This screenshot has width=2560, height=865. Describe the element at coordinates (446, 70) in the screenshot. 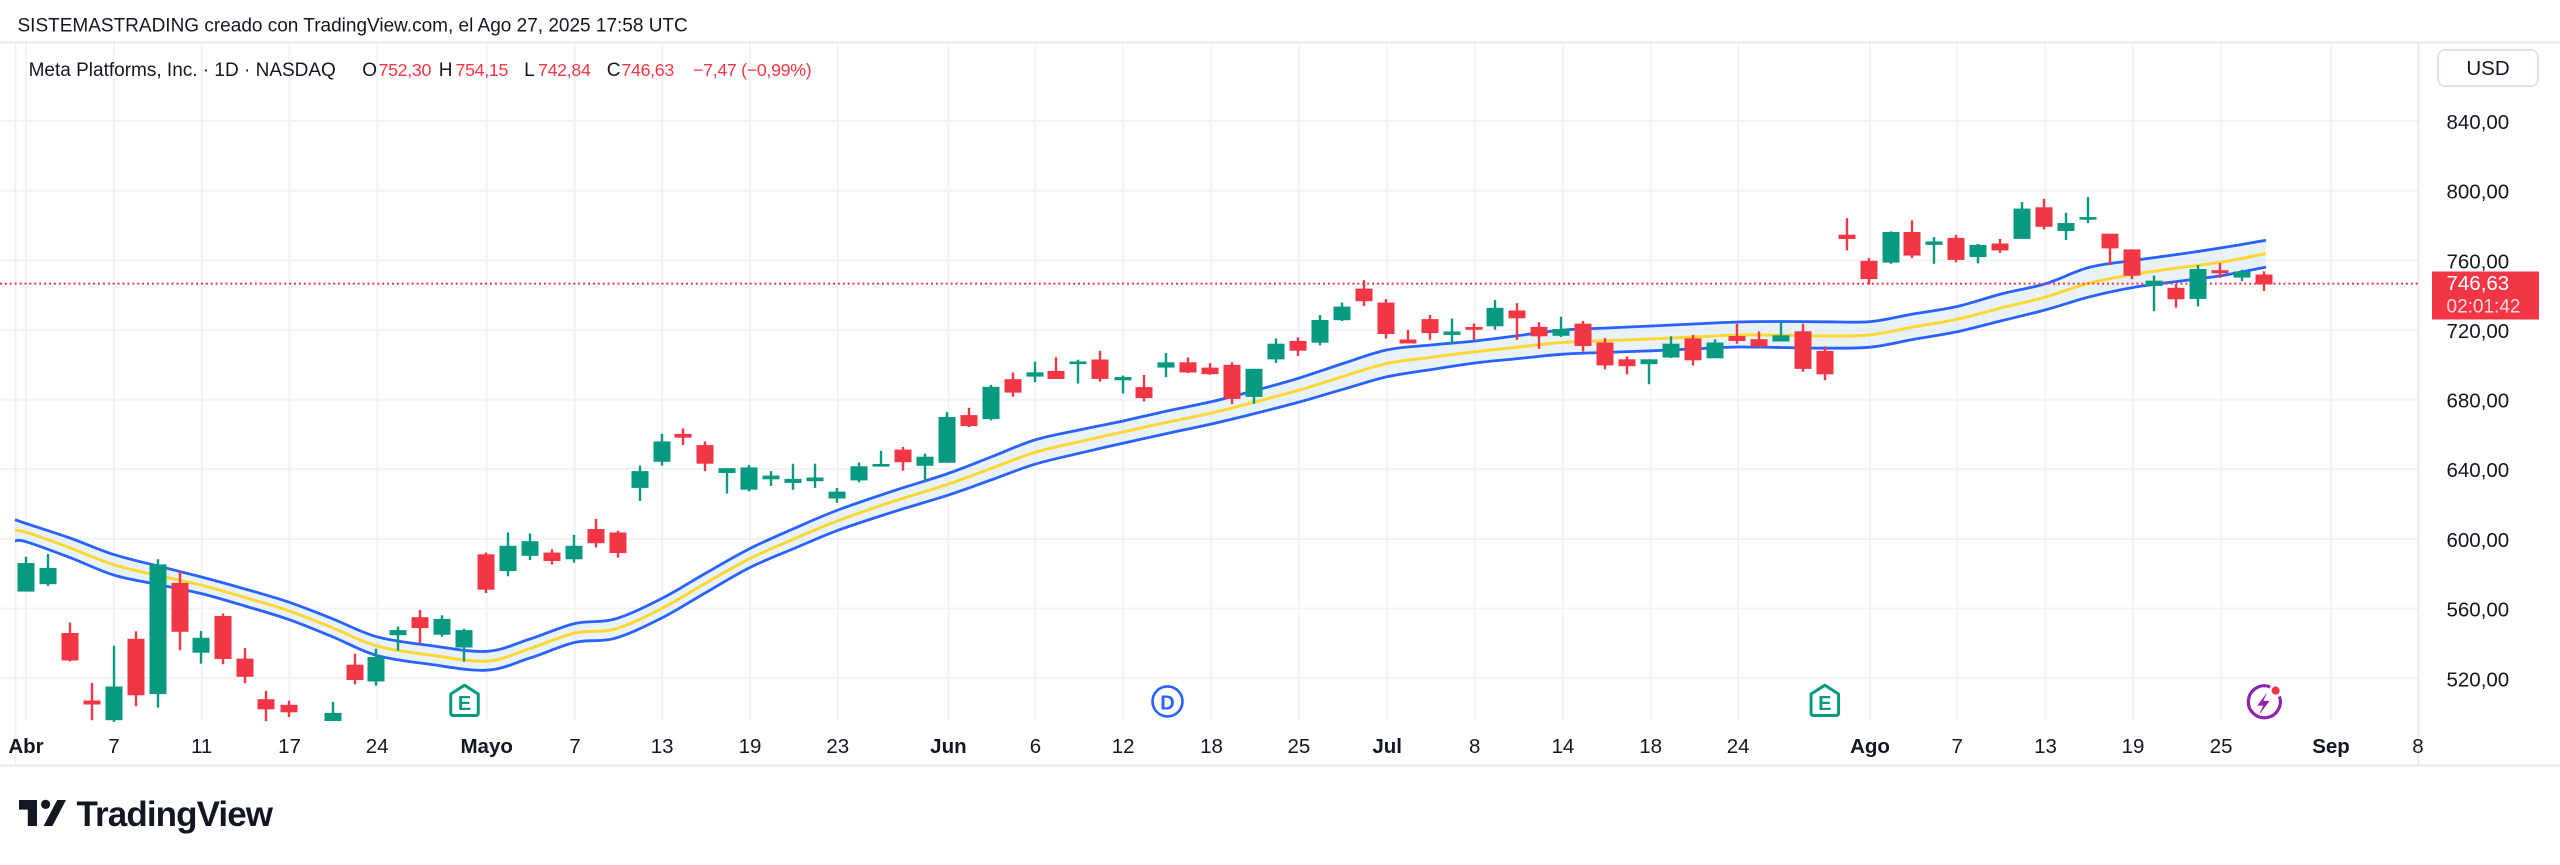

I see `svg-text: H` at that location.